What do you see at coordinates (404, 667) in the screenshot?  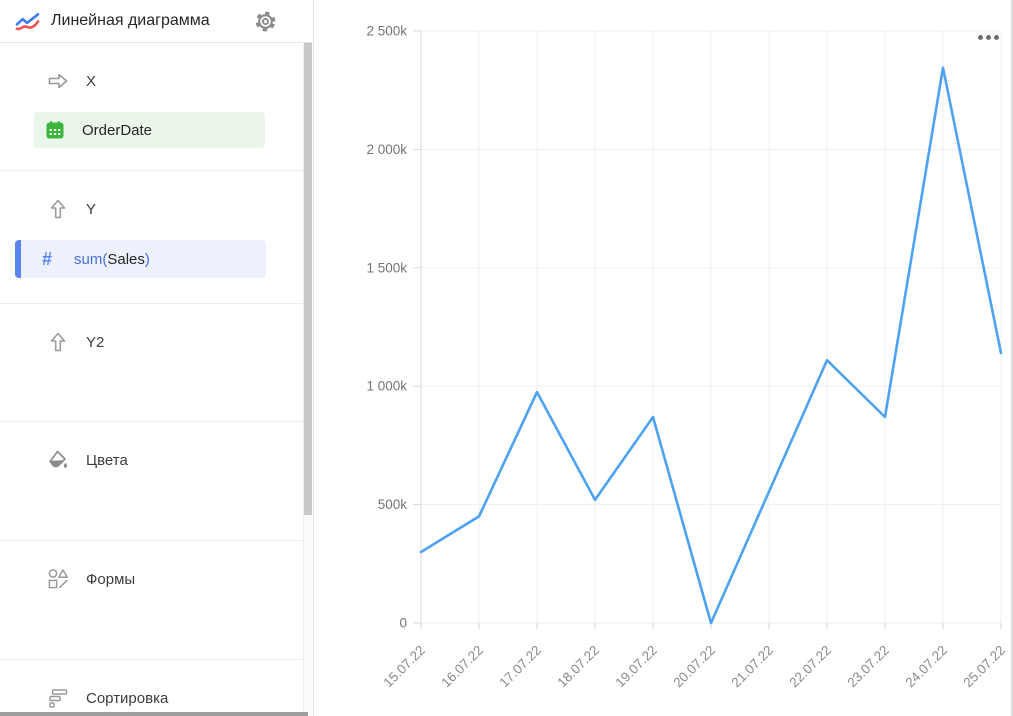 I see `x-axis-label: 15.07.22` at bounding box center [404, 667].